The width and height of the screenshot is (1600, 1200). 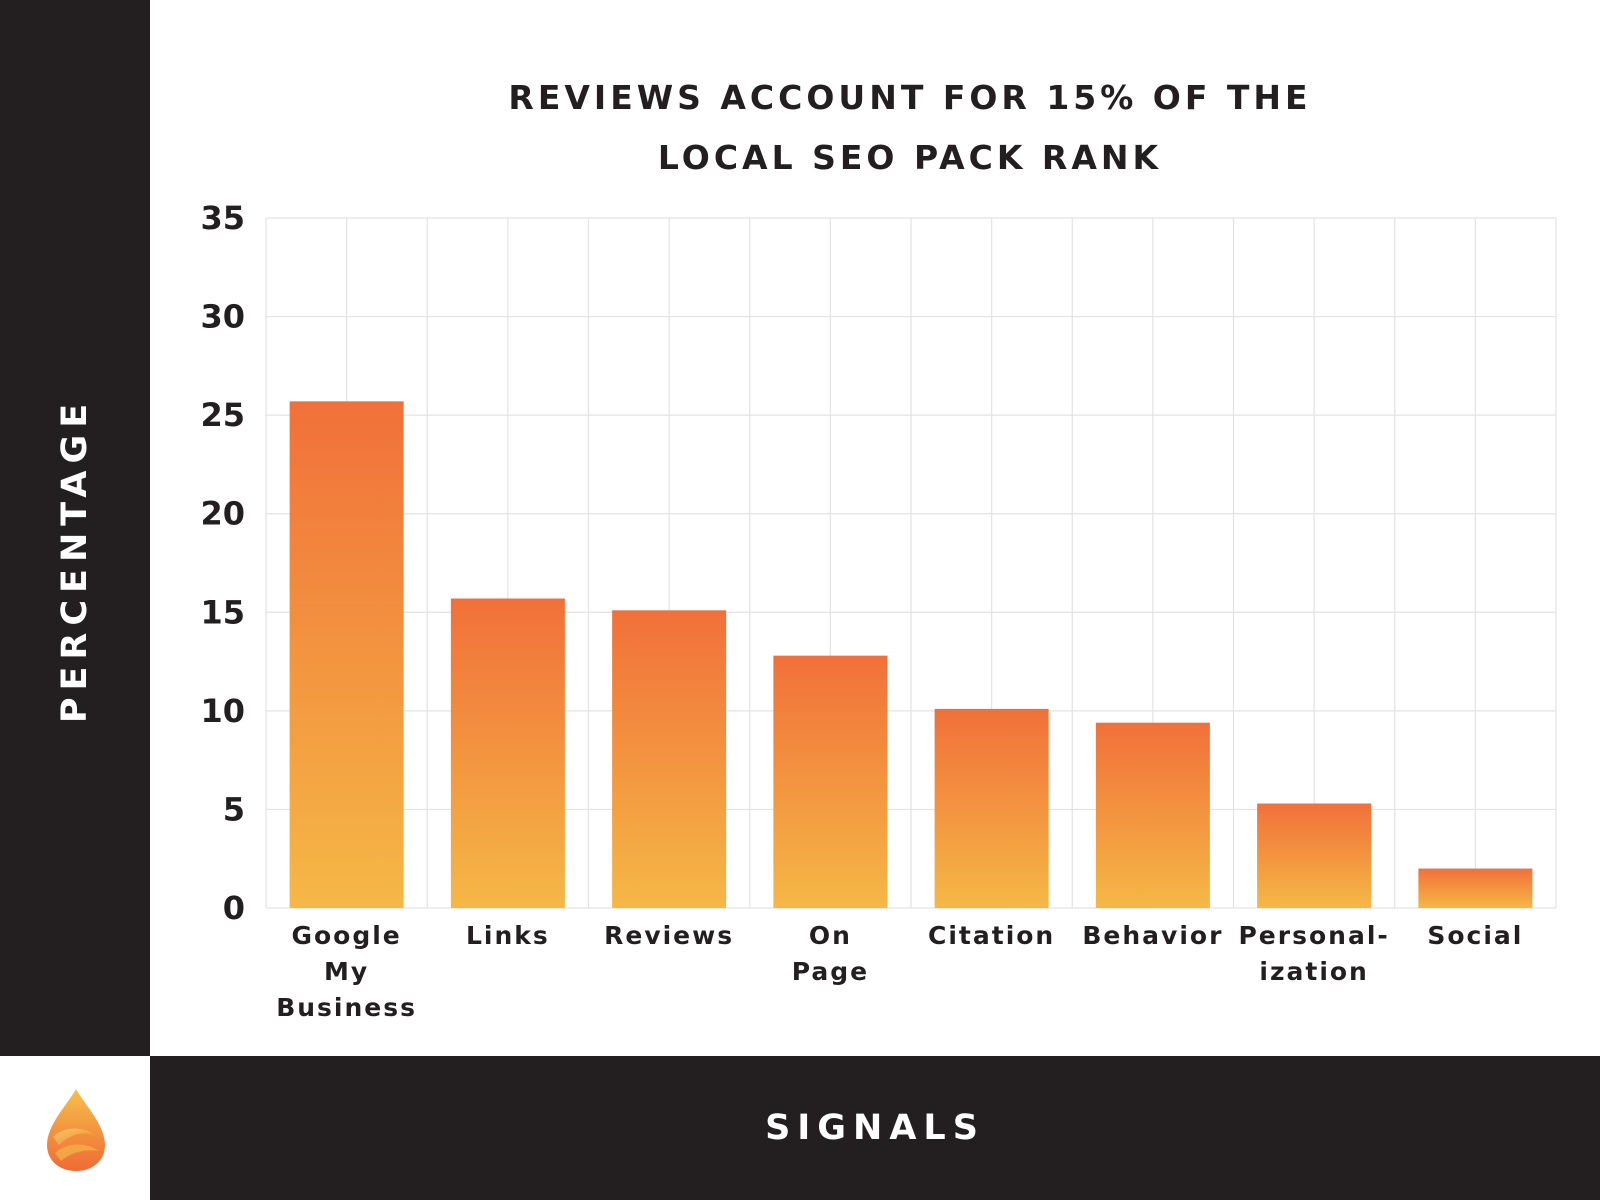 I want to click on x-tick-label: Links, so click(x=508, y=935).